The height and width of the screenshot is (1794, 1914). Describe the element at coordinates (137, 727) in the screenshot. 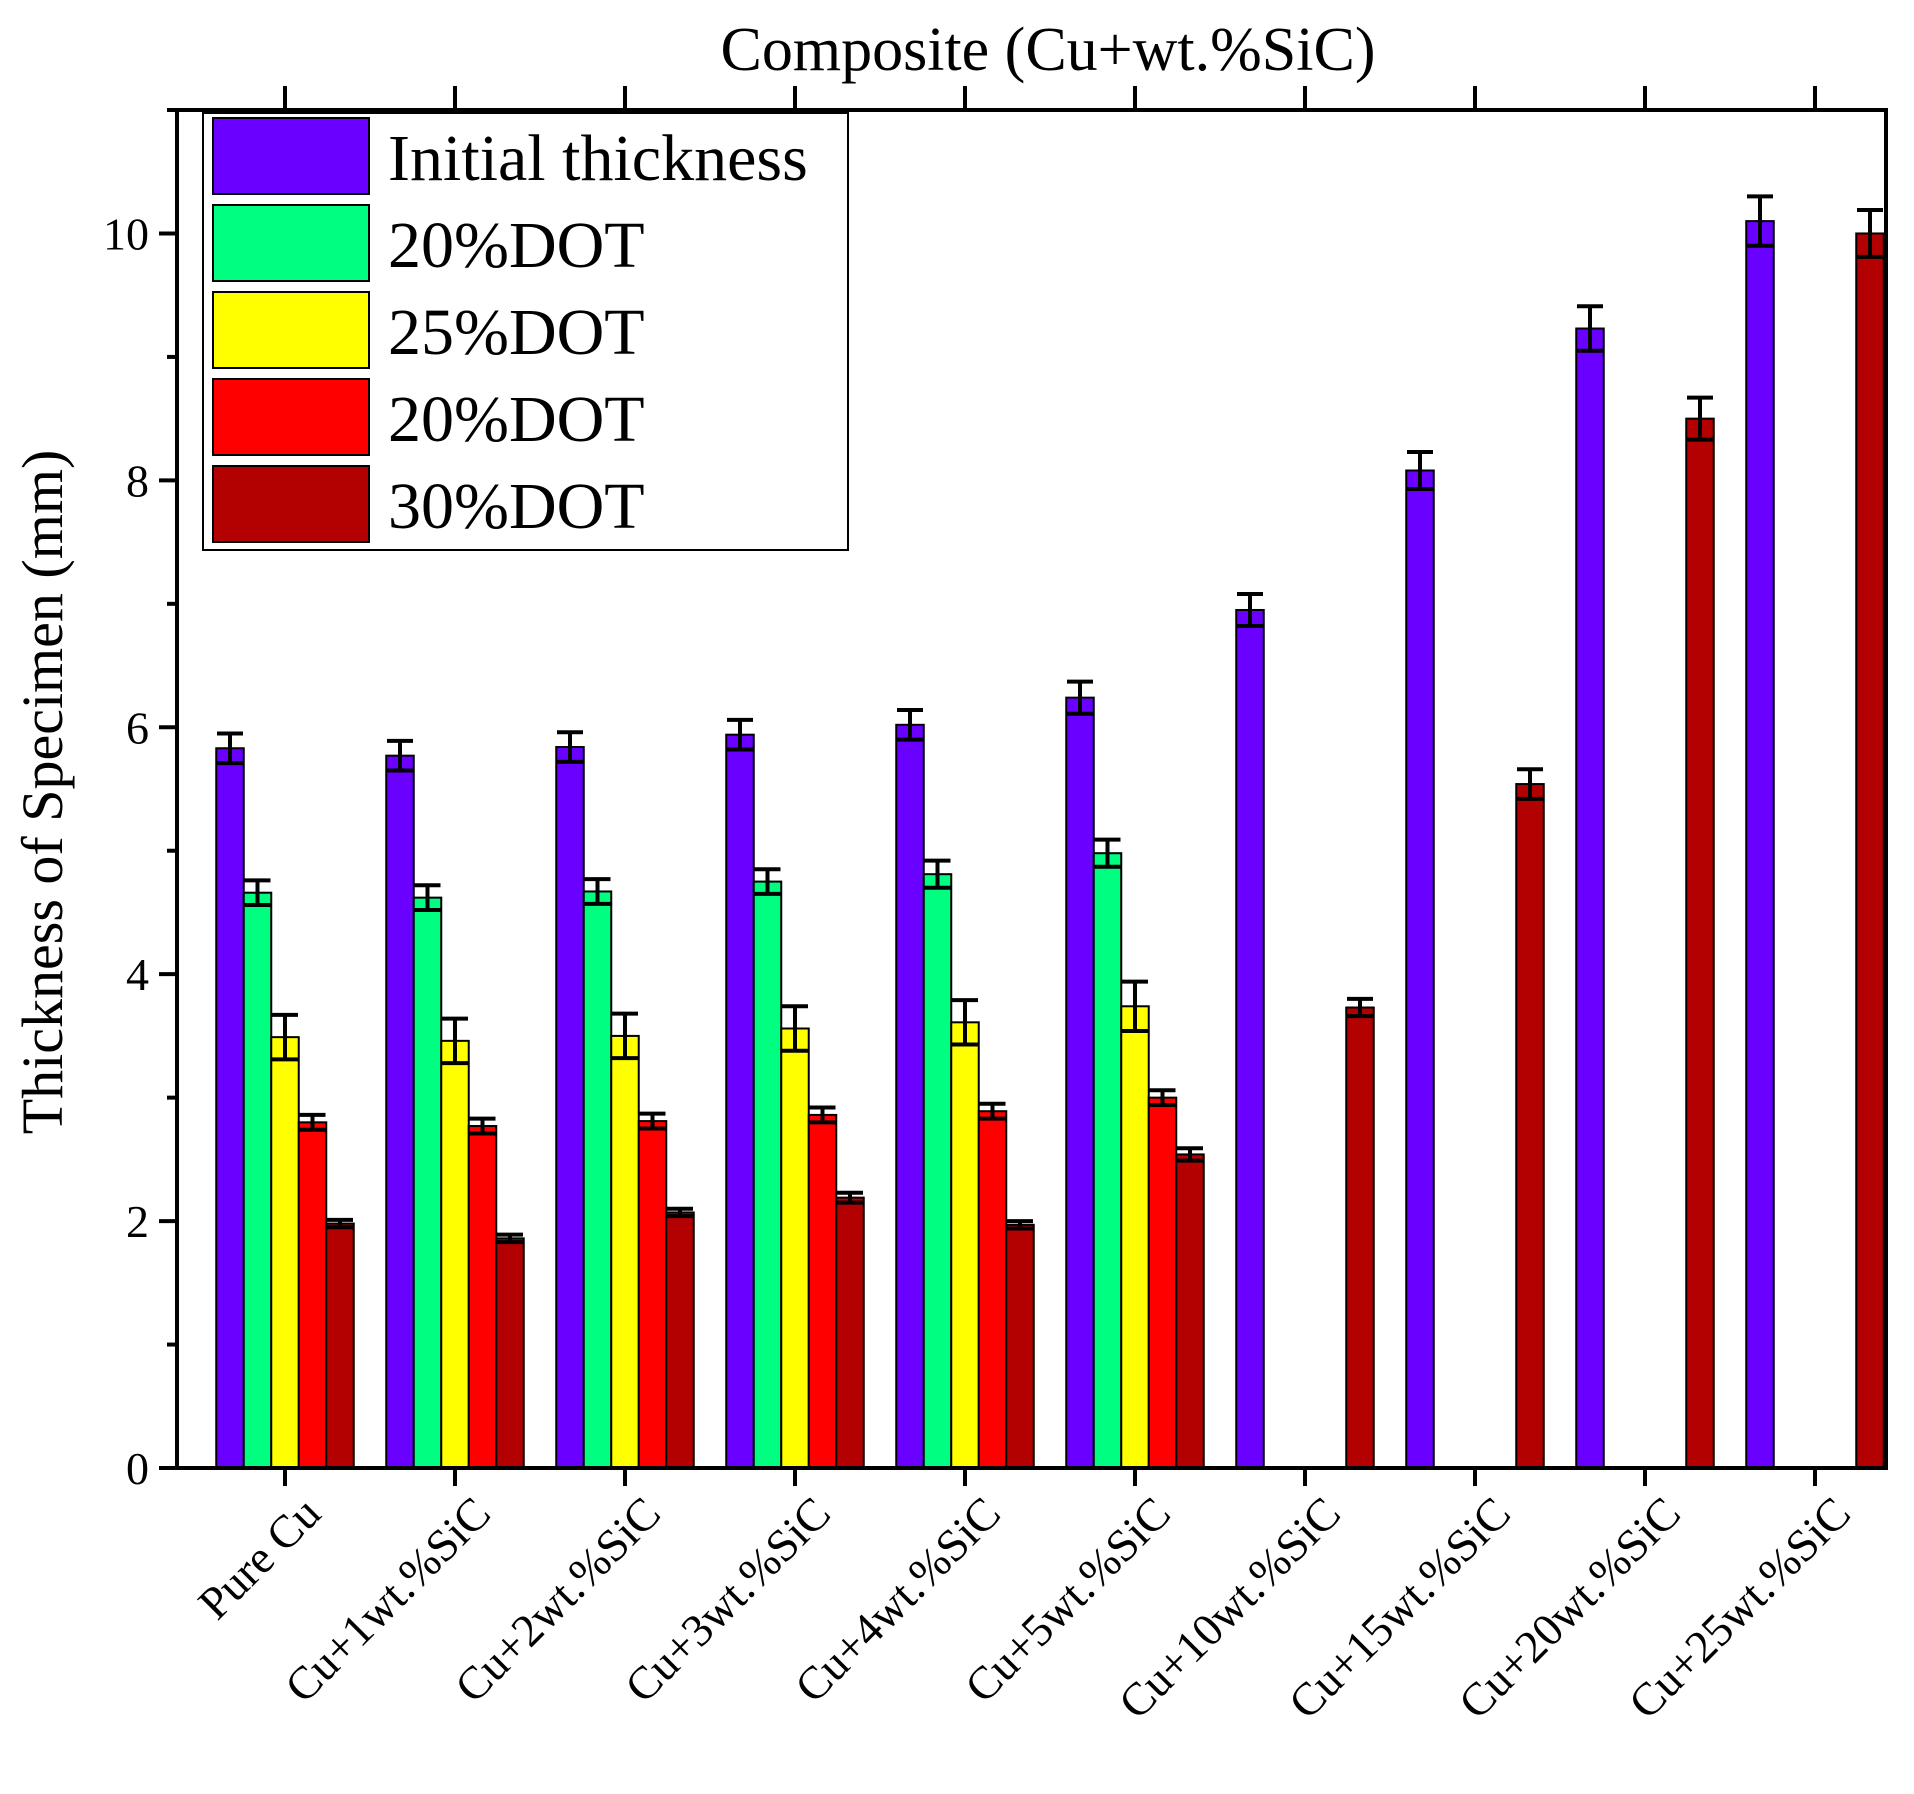

I see `y-tick-label: 6` at that location.